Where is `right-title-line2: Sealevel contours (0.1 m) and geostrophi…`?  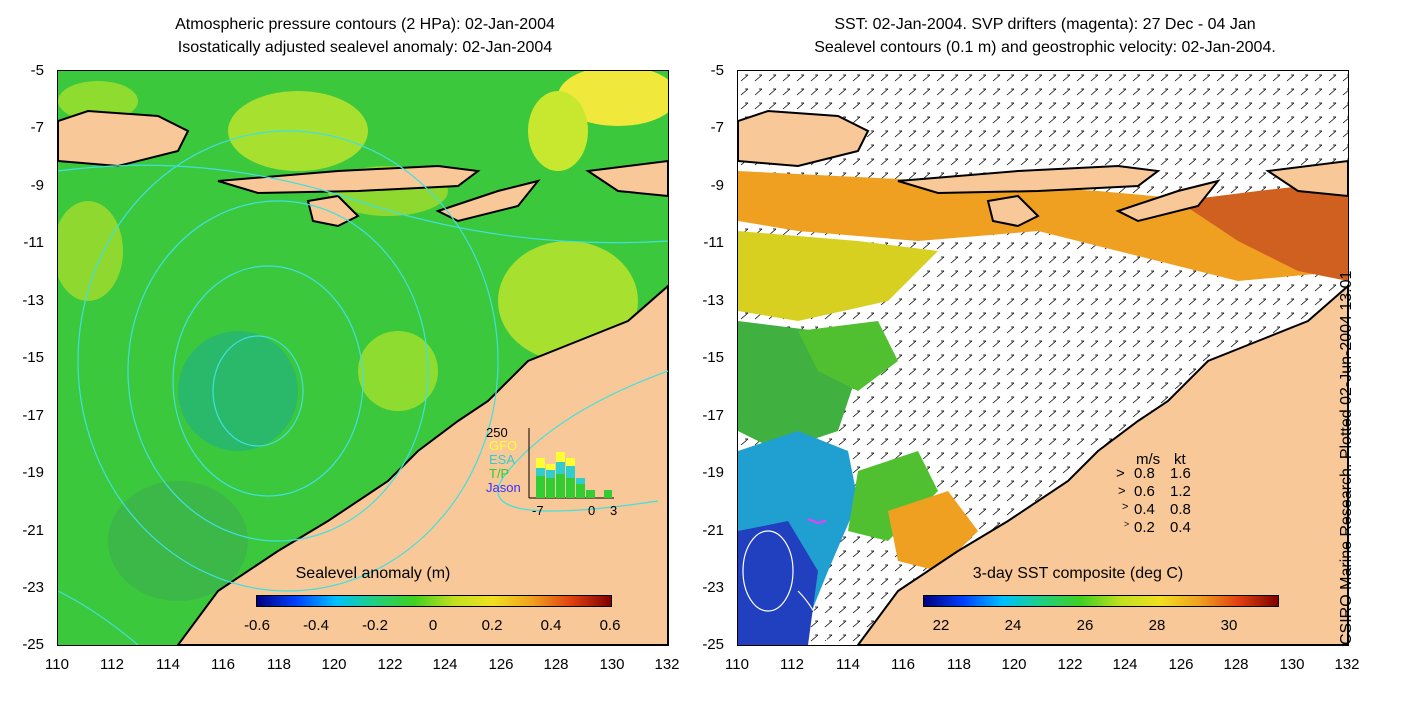
right-title-line2: Sealevel contours (0.1 m) and geostrophi… is located at coordinates (1045, 47).